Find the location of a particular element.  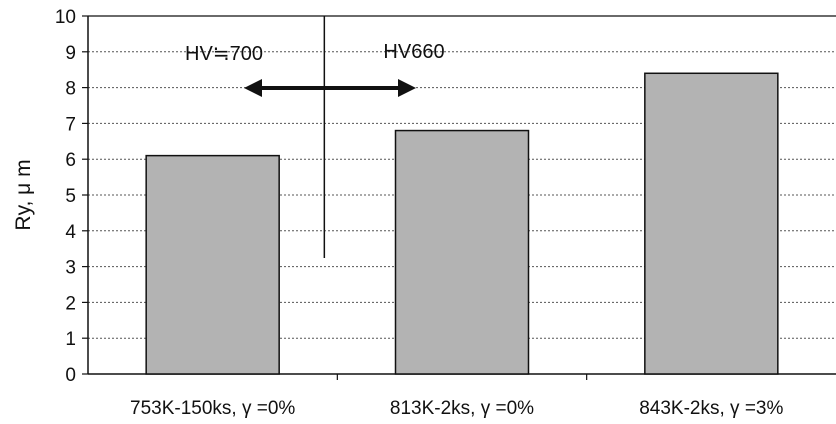

x-category-label: 813K-2ks, γ =0% is located at coordinates (462, 408).